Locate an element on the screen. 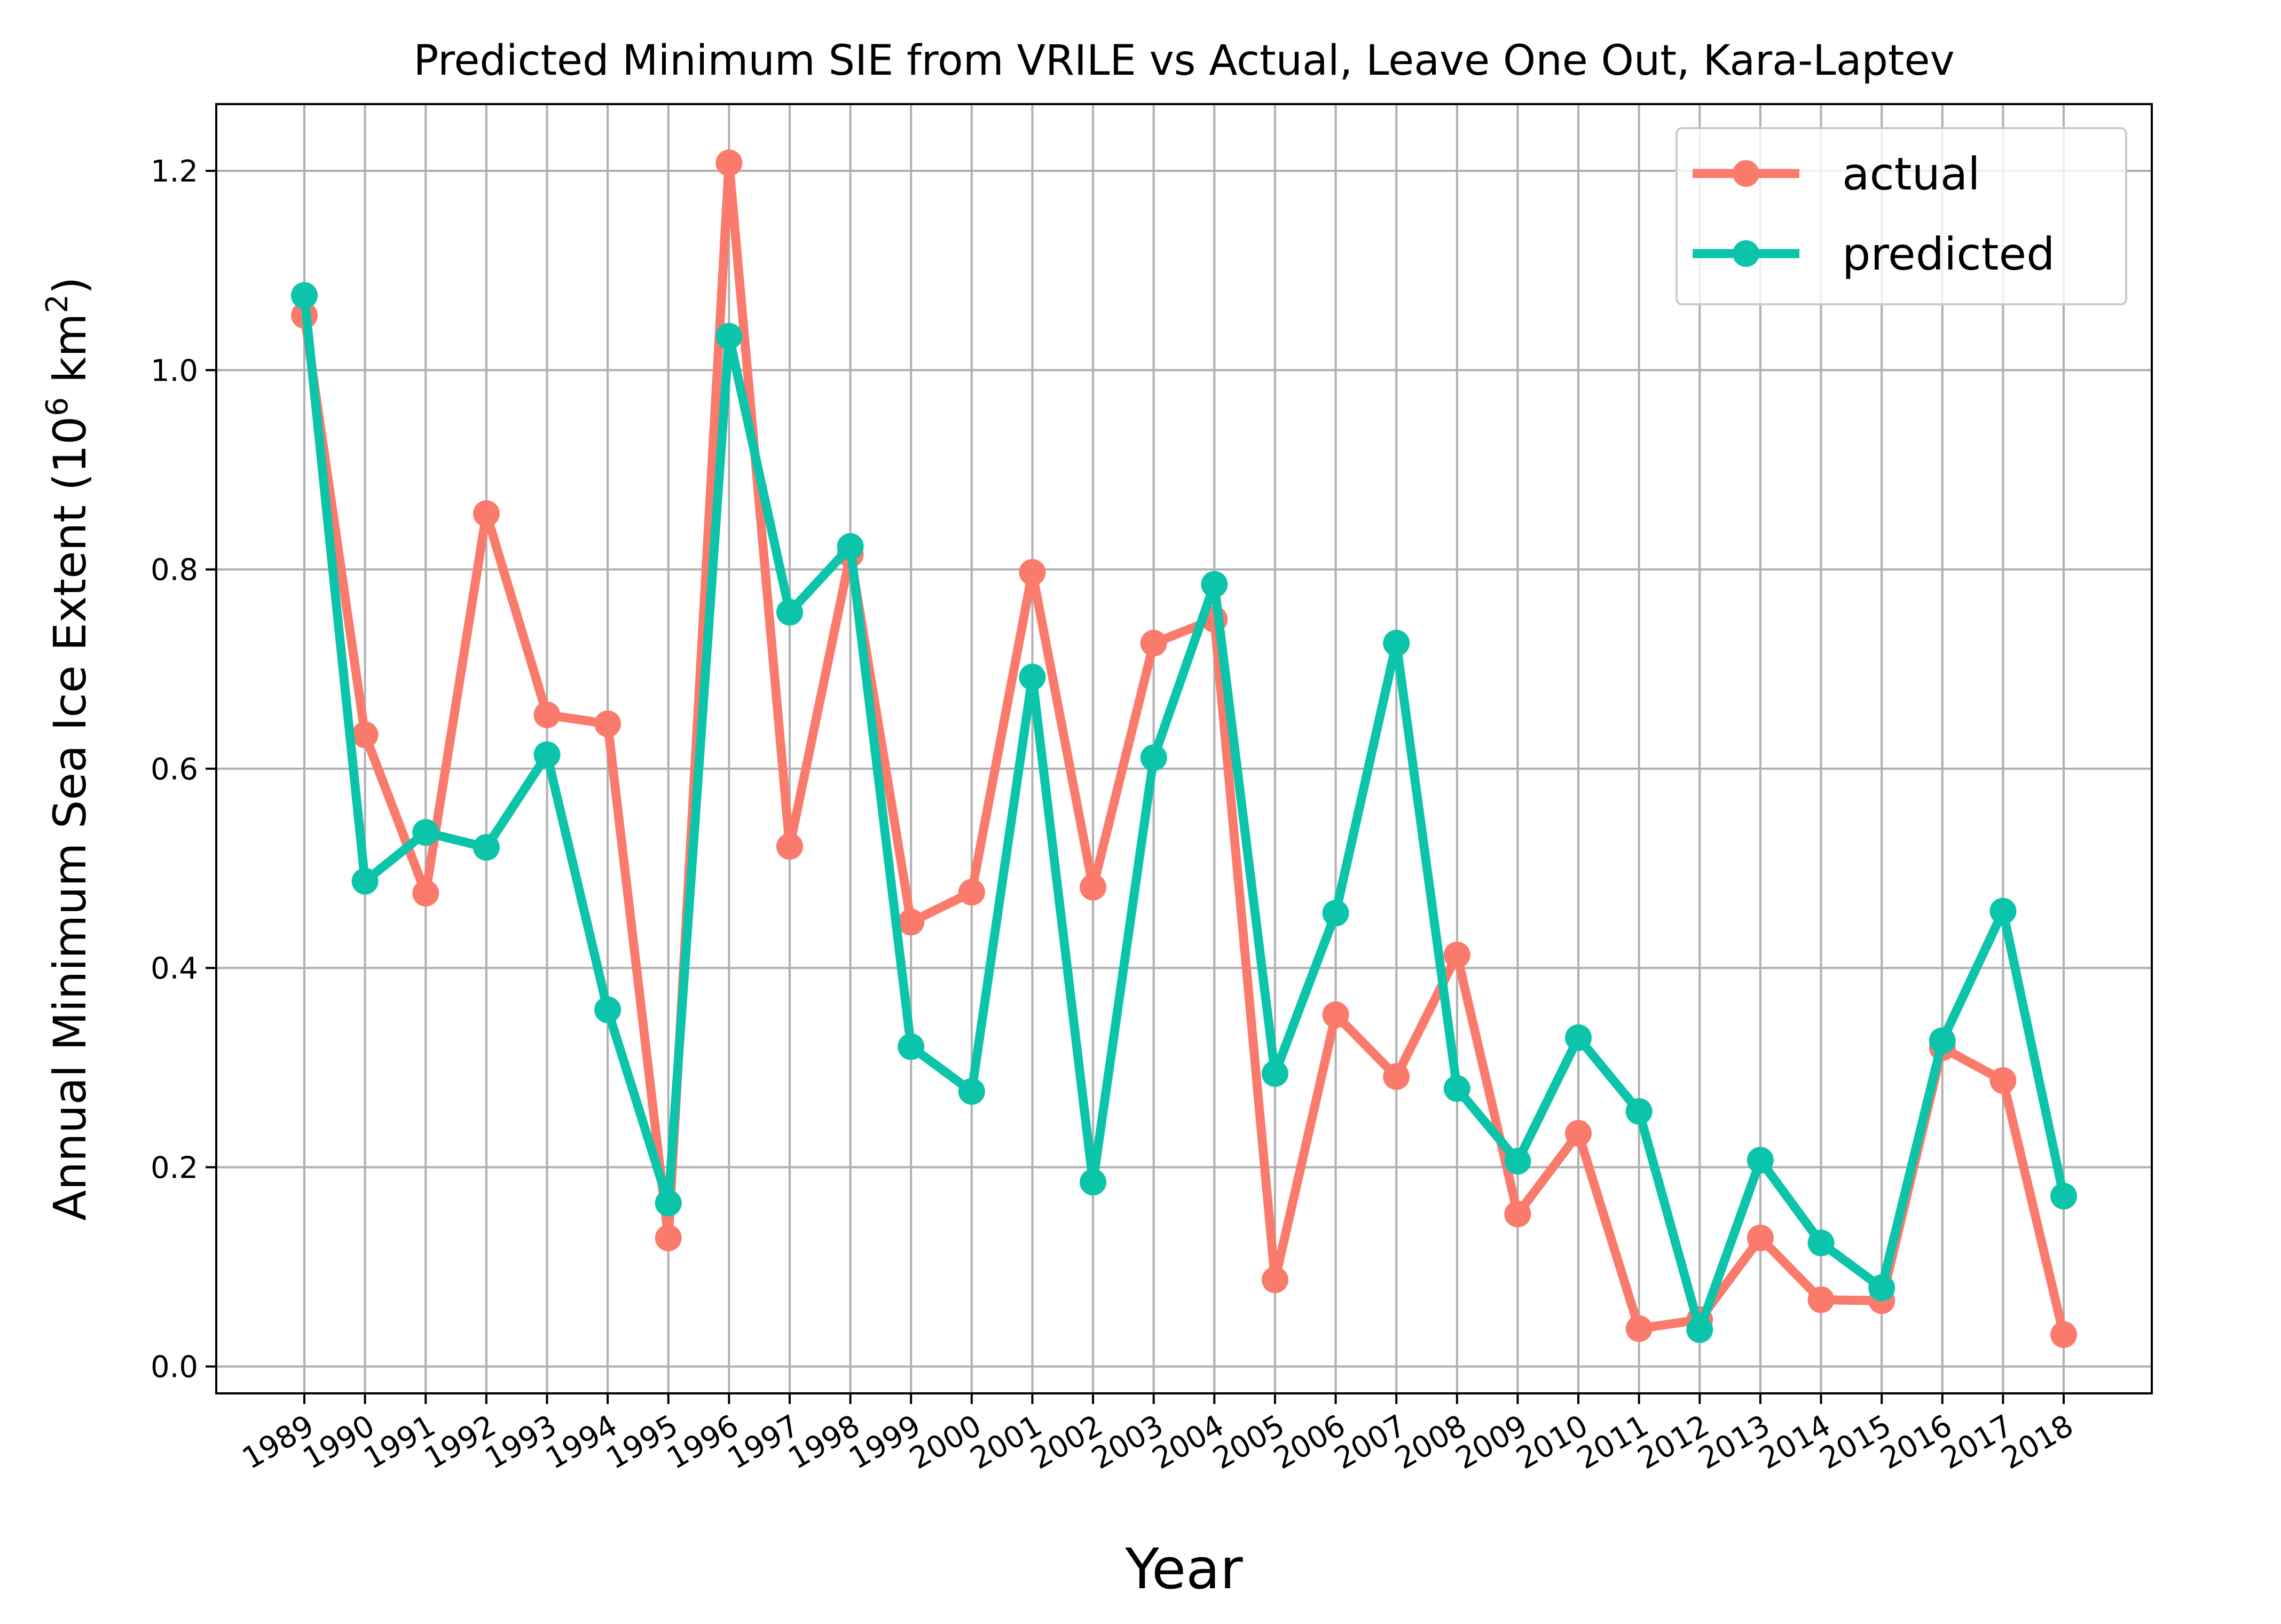 This screenshot has width=2281, height=1624. y-axis-label-superscript-2: 2 is located at coordinates (57, 303).